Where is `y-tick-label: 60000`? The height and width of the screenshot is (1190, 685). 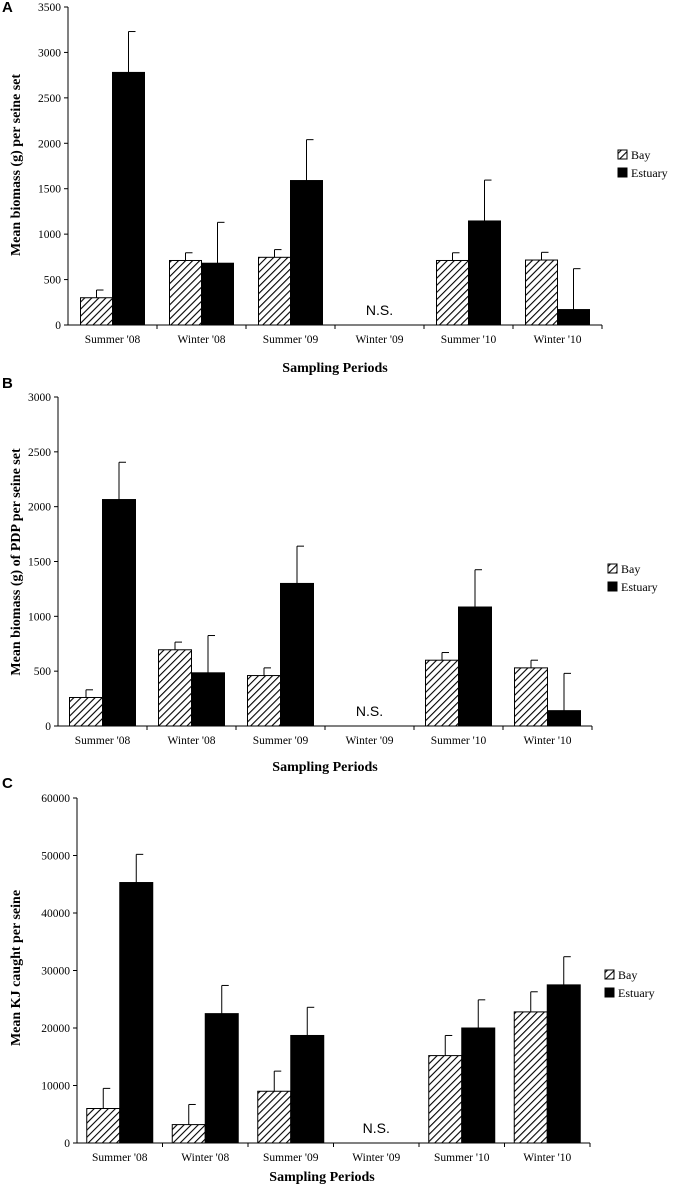
y-tick-label: 60000 is located at coordinates (55, 799).